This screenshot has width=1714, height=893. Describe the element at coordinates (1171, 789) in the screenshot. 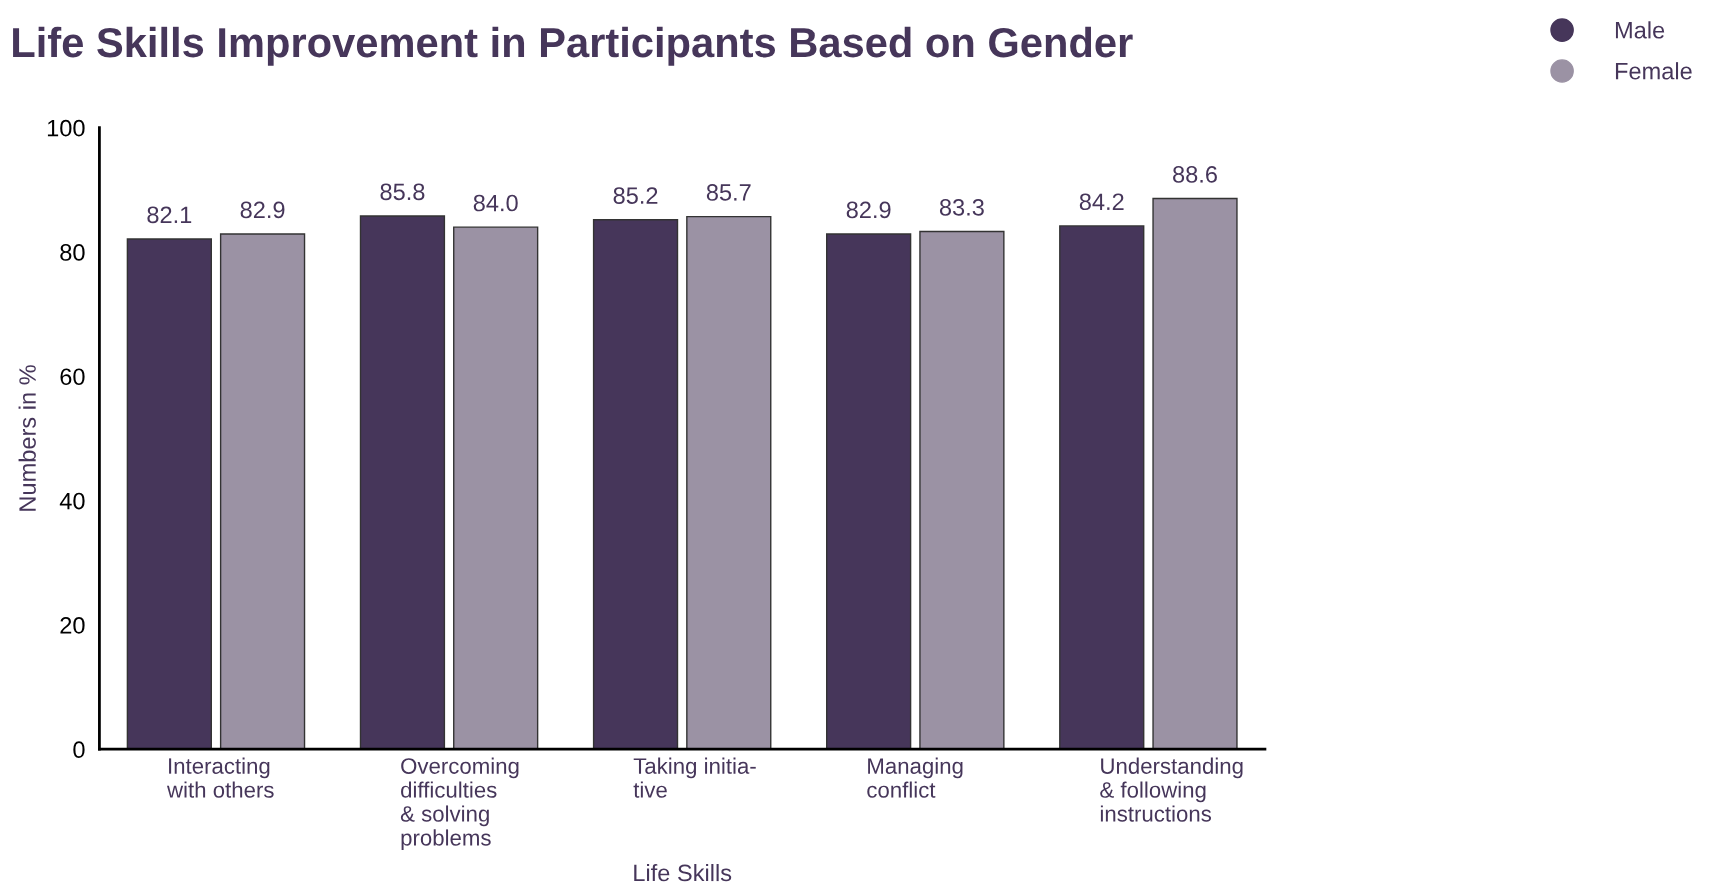

I see `x-tick-label: Understanding & following instructions` at that location.